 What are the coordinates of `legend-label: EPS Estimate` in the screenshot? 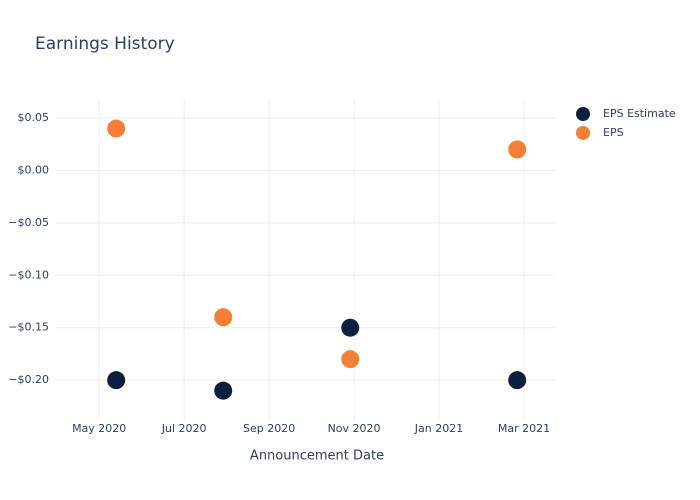 It's located at (639, 113).